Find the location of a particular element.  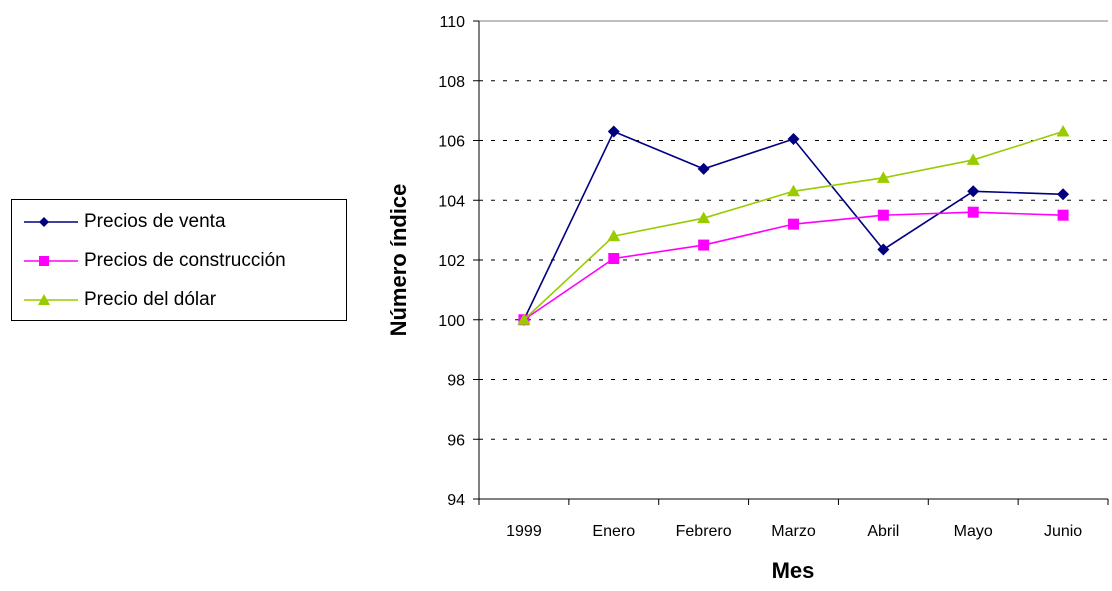

x-tick-label: Mayo is located at coordinates (973, 531).